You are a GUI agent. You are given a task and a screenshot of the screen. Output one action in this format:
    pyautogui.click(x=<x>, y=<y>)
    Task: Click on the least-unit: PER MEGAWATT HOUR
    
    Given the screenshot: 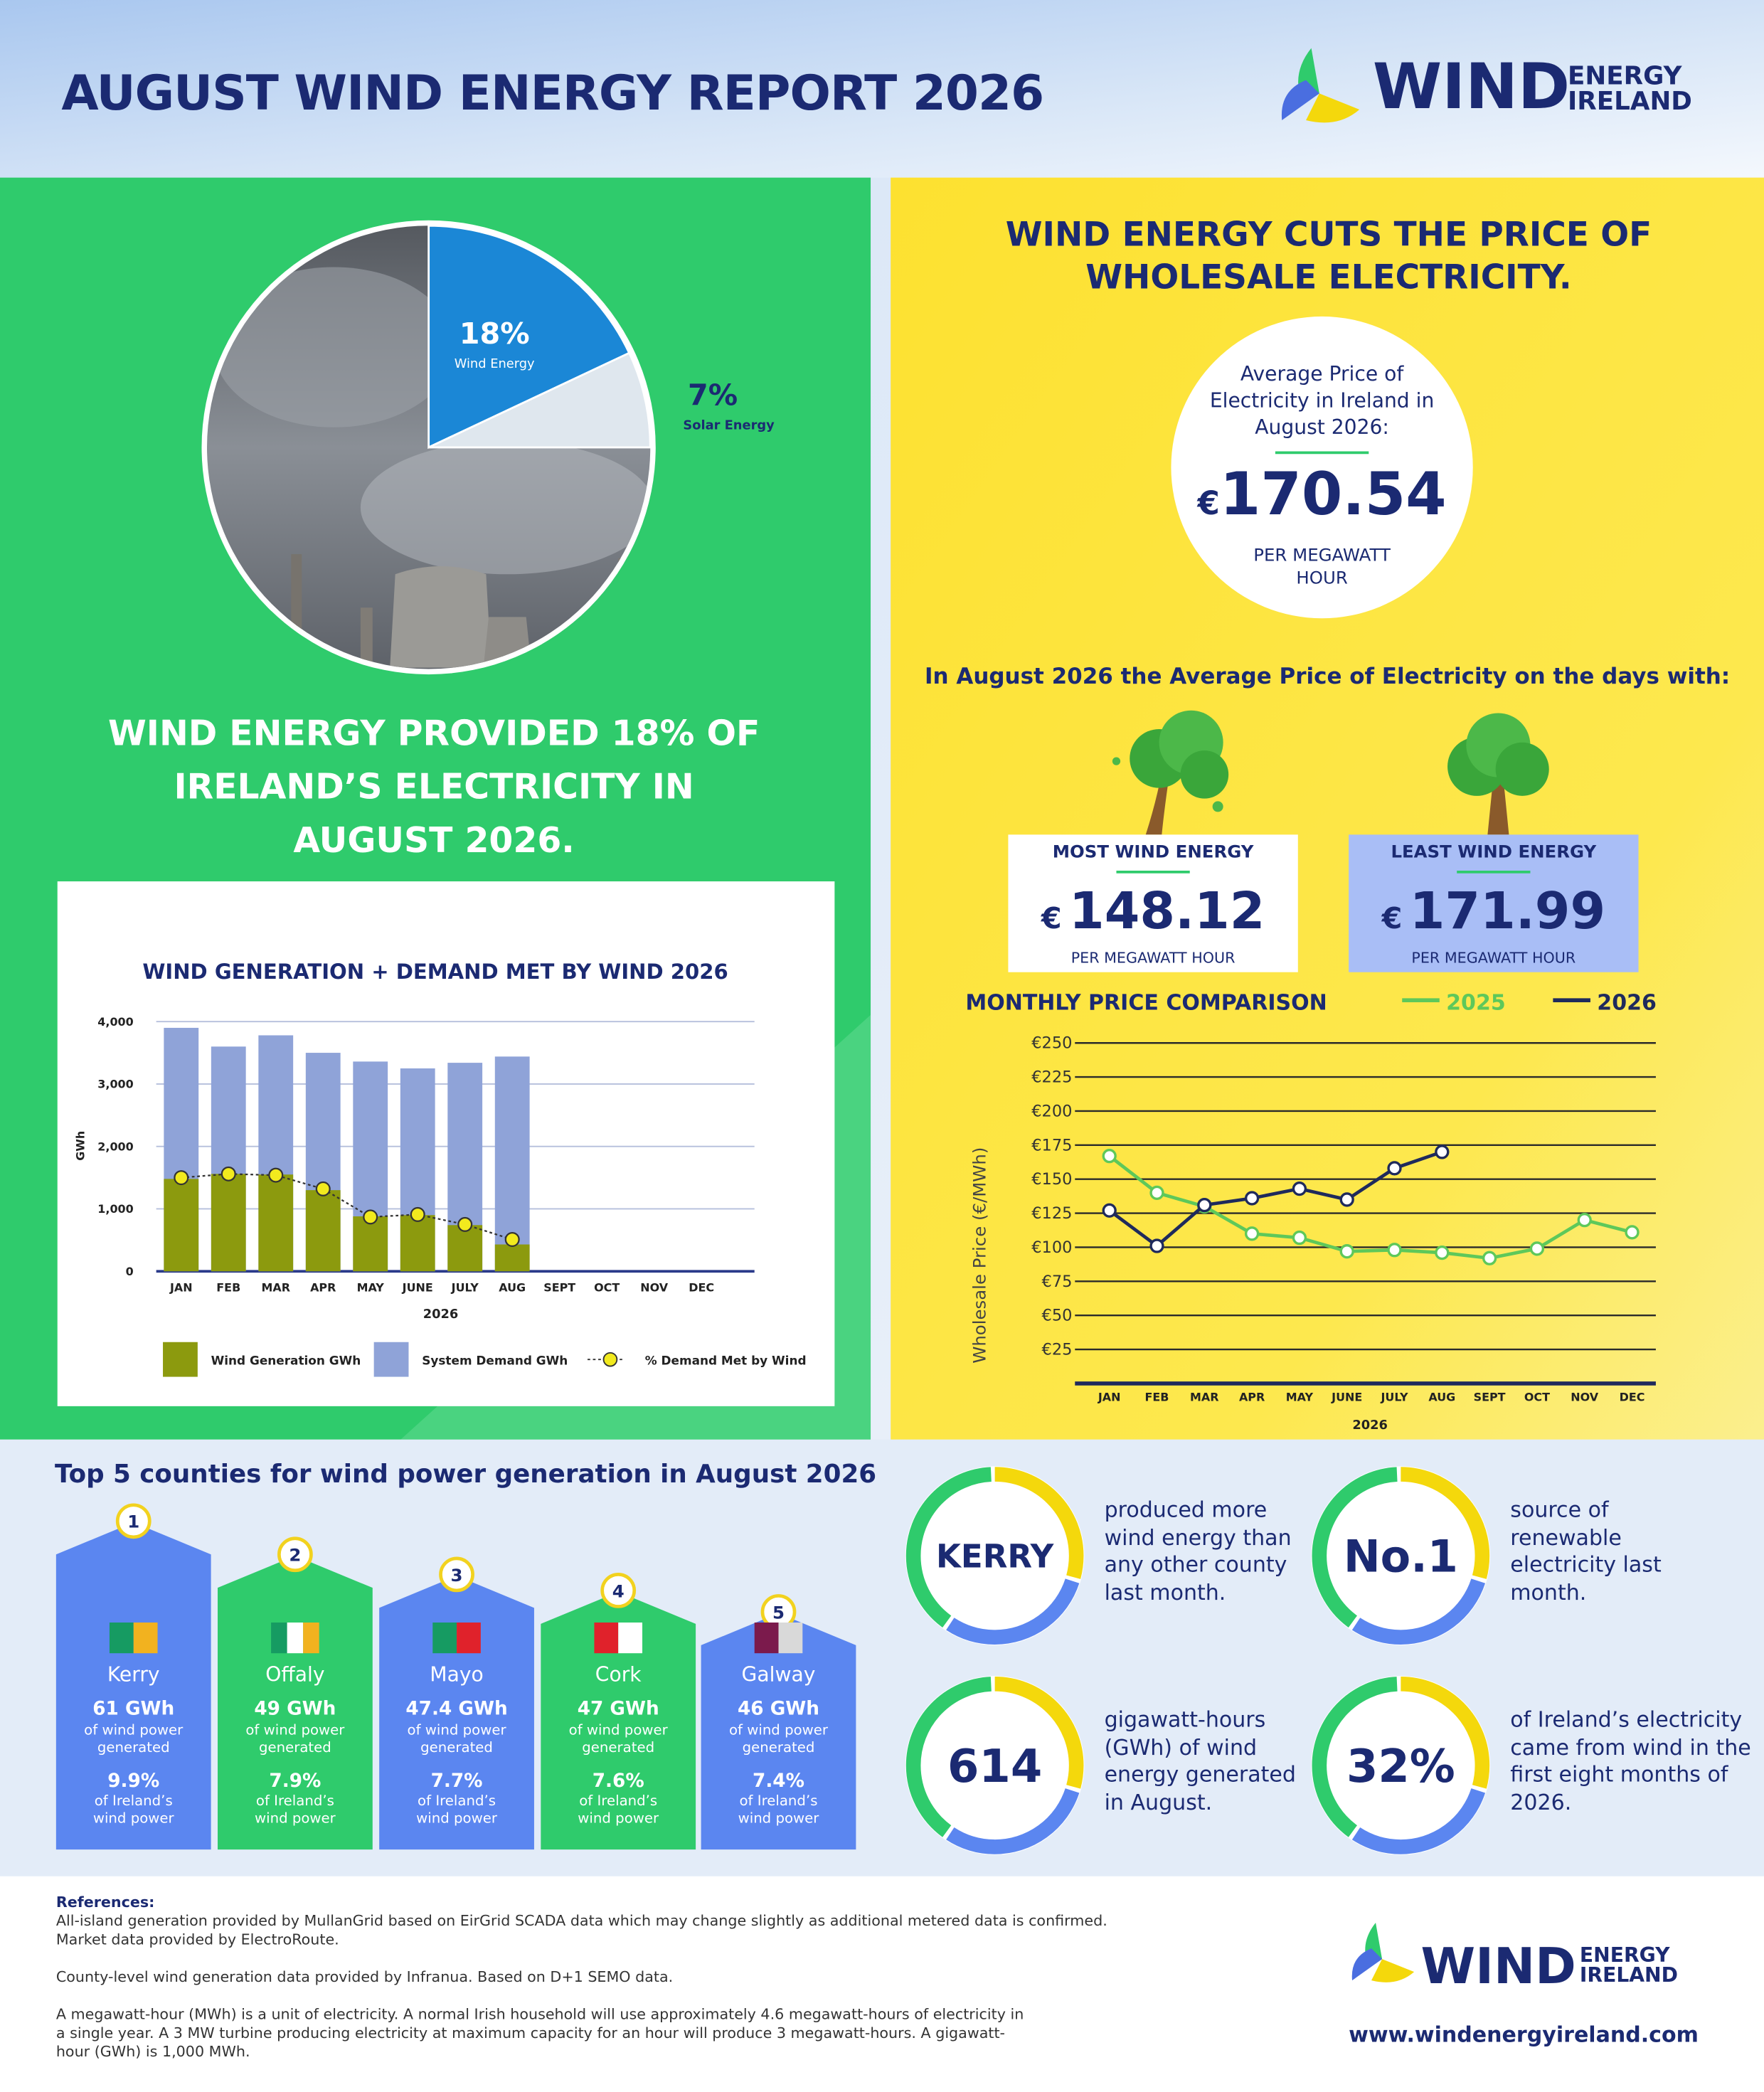 What is the action you would take?
    pyautogui.click(x=1493, y=958)
    